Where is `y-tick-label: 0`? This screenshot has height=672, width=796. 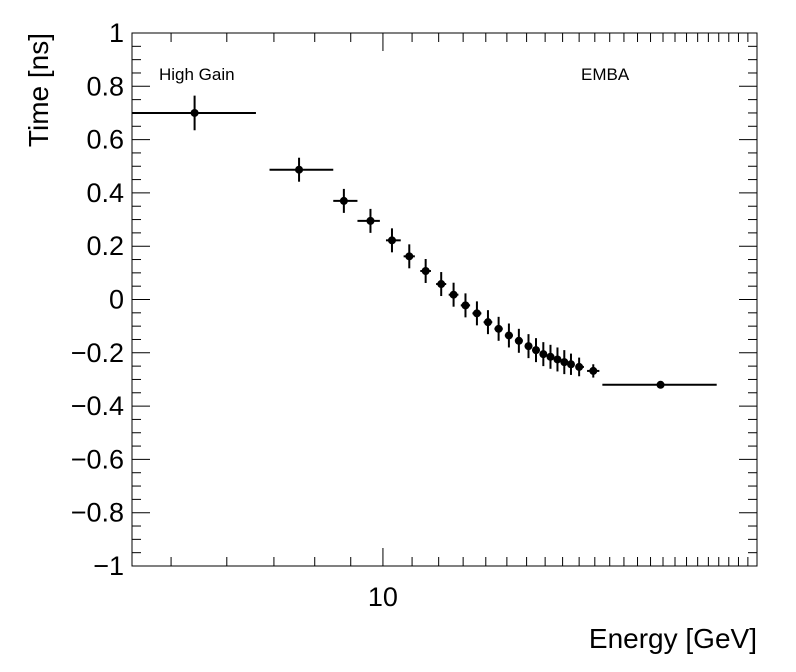 y-tick-label: 0 is located at coordinates (116, 300).